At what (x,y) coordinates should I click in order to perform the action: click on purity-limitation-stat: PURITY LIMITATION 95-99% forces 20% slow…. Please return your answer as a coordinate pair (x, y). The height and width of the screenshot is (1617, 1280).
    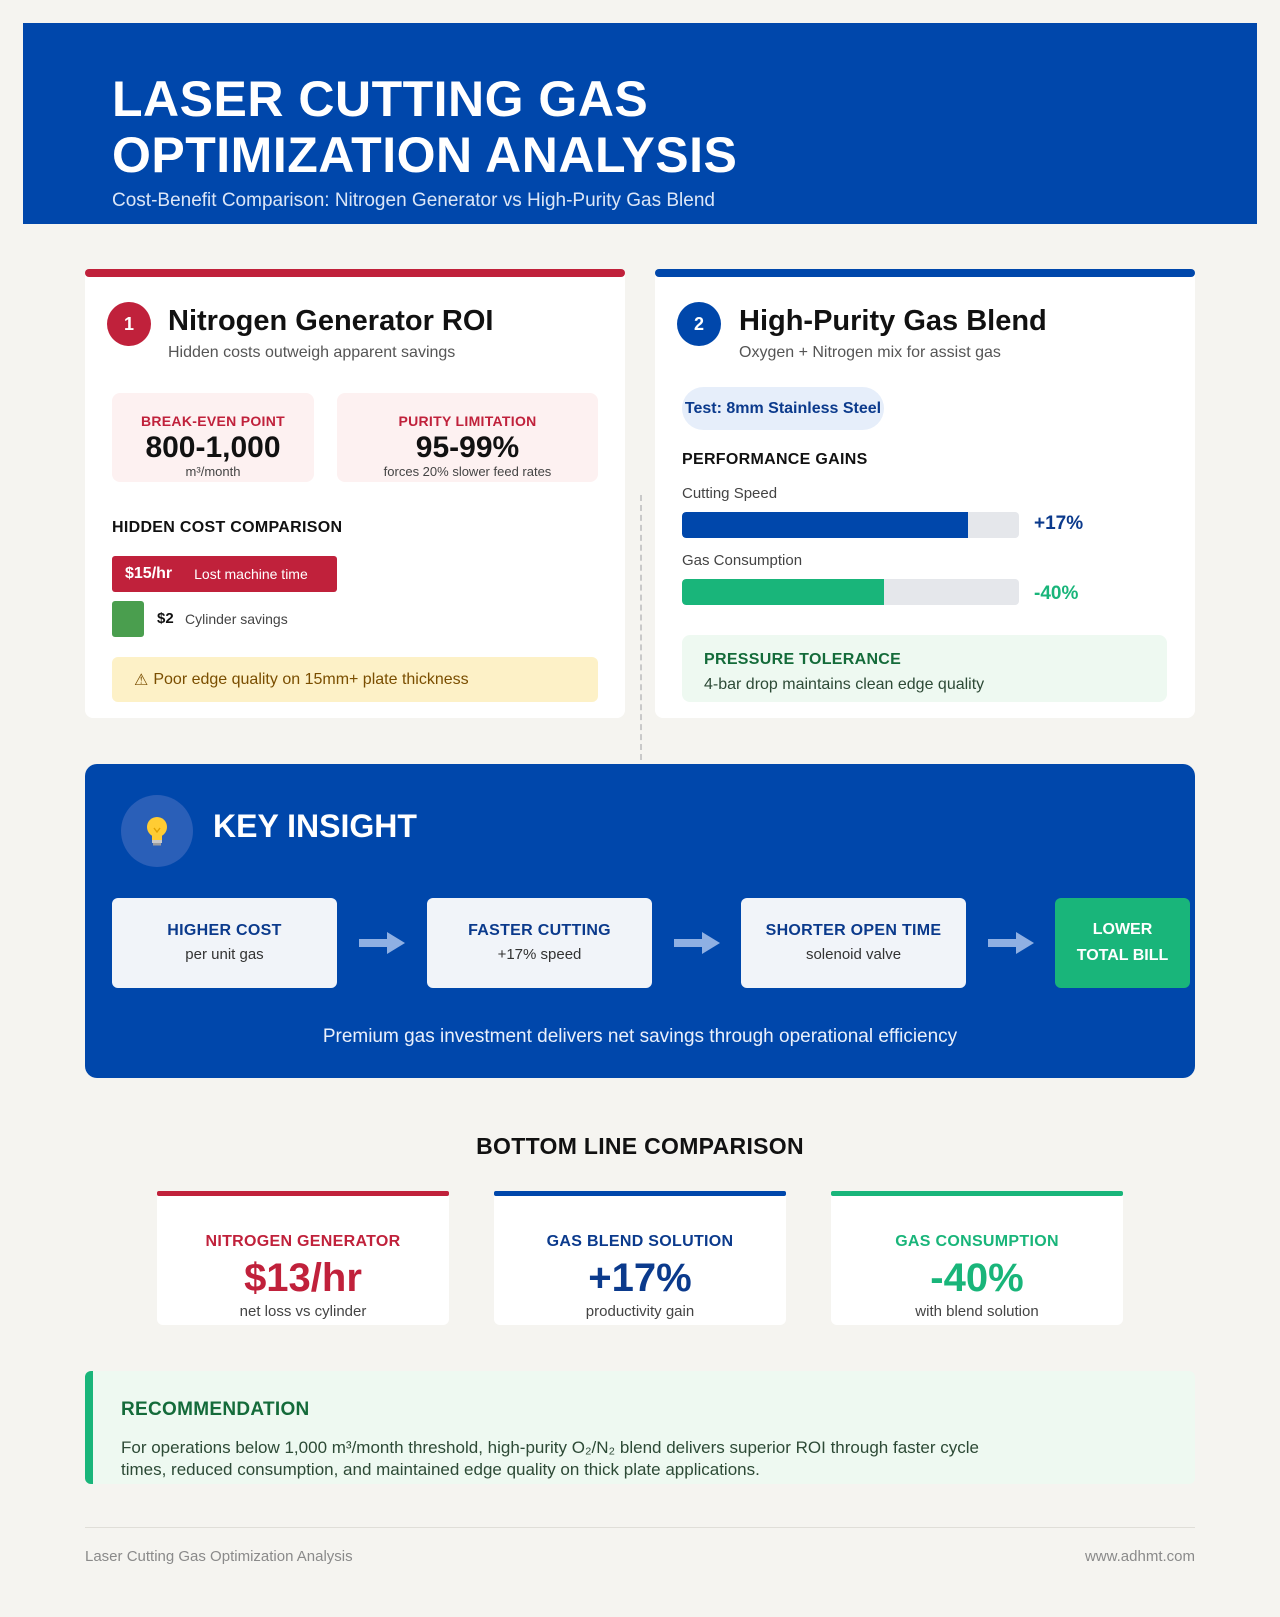
    Looking at the image, I should click on (467, 437).